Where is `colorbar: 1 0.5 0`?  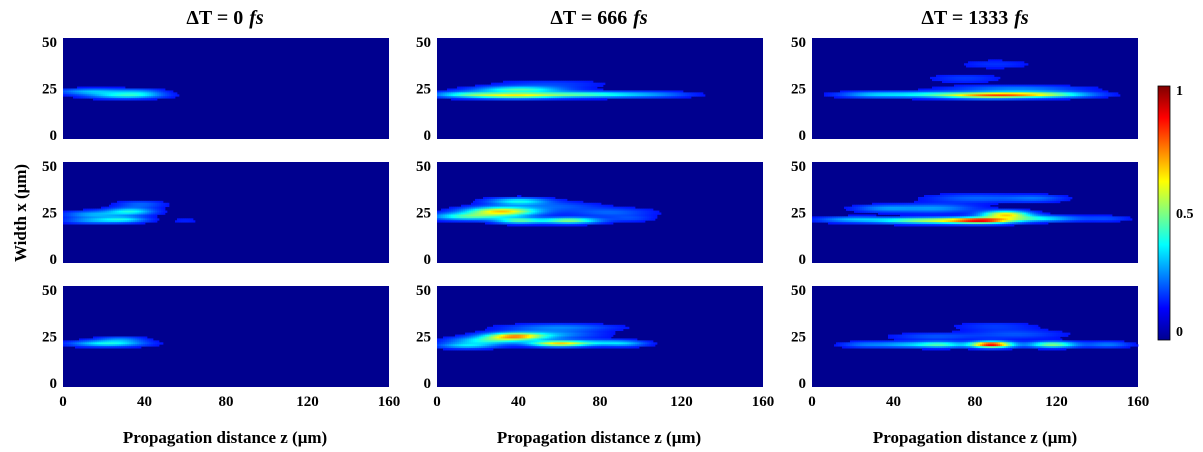
colorbar: 1 0.5 0 is located at coordinates (1175, 212).